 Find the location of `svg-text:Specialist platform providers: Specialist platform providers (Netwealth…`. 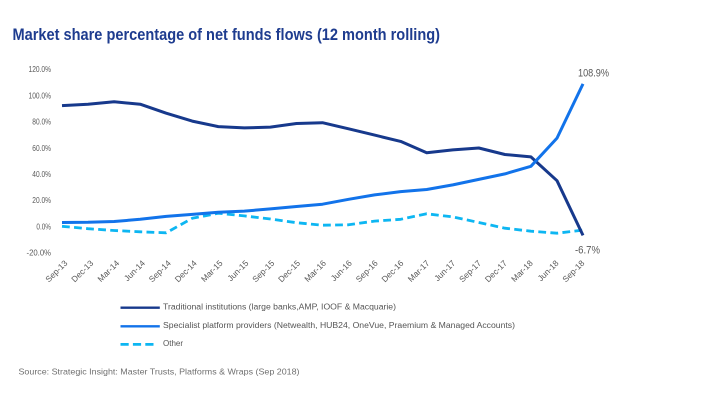

svg-text:Specialist platform providers: Specialist platform providers (Netwealth… is located at coordinates (339, 325).